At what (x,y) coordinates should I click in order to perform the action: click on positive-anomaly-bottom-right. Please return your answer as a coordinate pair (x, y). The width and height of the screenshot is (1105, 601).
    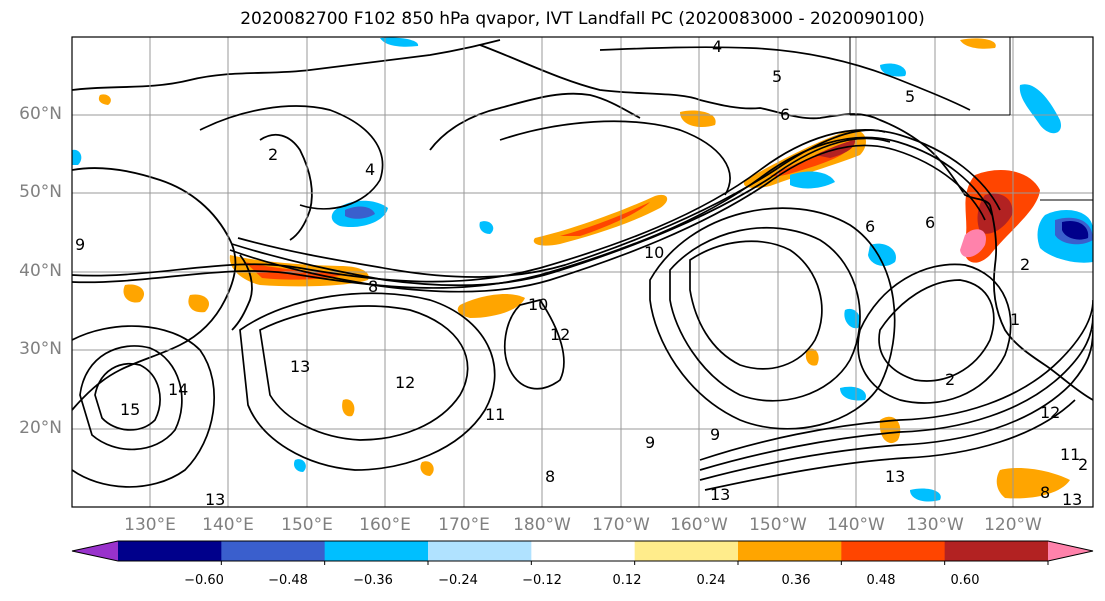
    Looking at the image, I should click on (1033, 483).